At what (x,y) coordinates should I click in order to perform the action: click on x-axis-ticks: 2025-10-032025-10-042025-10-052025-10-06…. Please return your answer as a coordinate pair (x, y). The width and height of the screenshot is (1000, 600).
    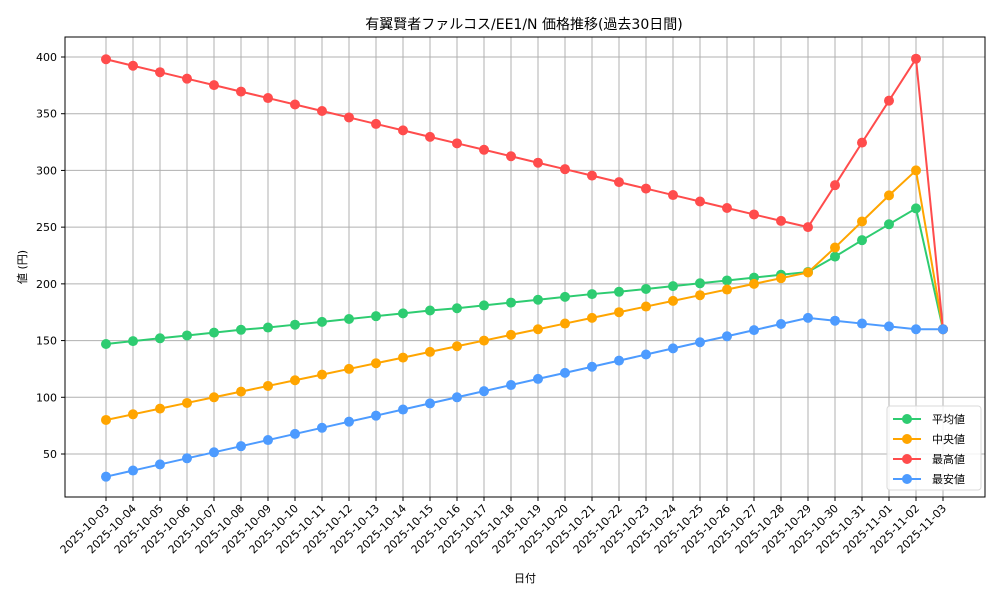
    Looking at the image, I should click on (503, 526).